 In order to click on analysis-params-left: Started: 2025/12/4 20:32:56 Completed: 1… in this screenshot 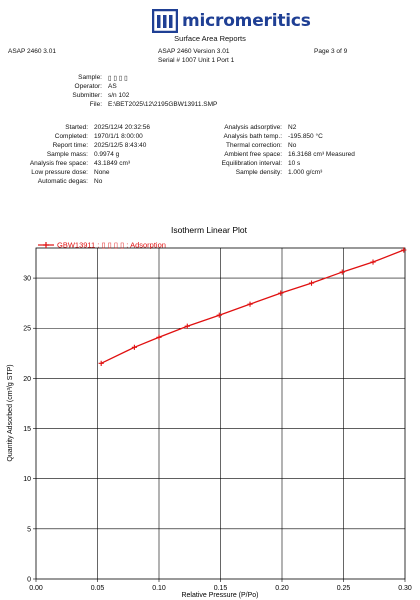, I will do `click(105, 159)`.